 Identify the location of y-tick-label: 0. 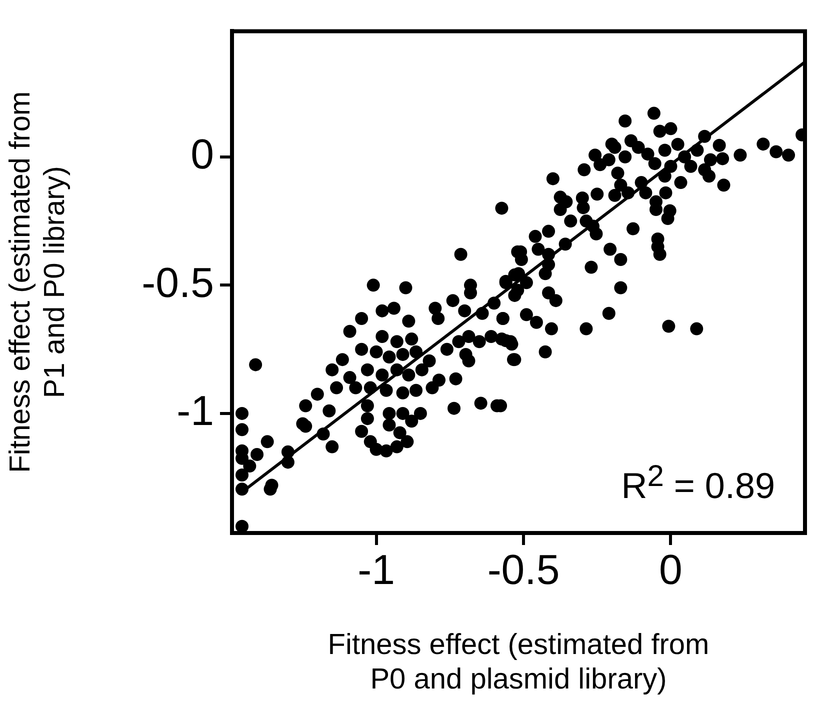
(202, 154).